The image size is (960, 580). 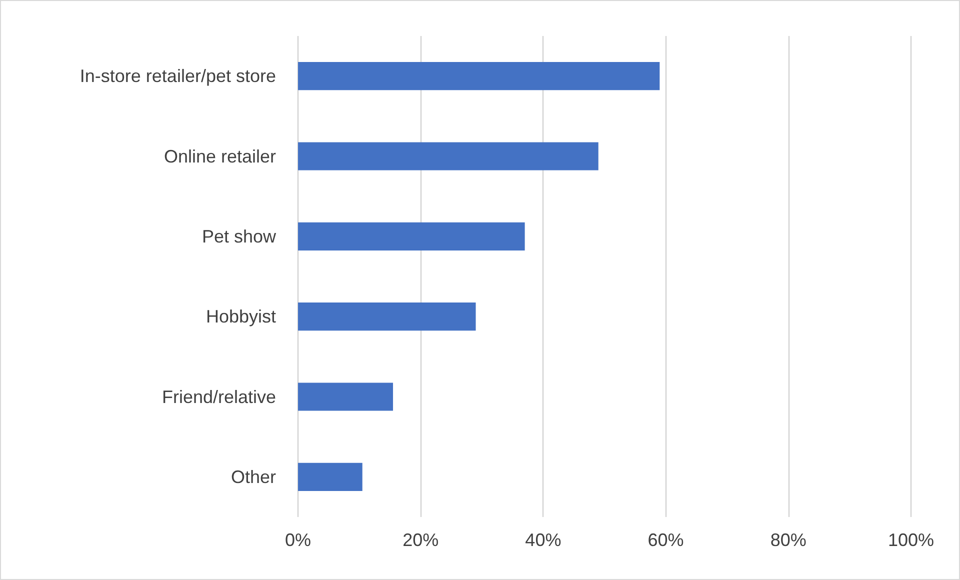 What do you see at coordinates (253, 476) in the screenshot?
I see `y-tick-label: Other` at bounding box center [253, 476].